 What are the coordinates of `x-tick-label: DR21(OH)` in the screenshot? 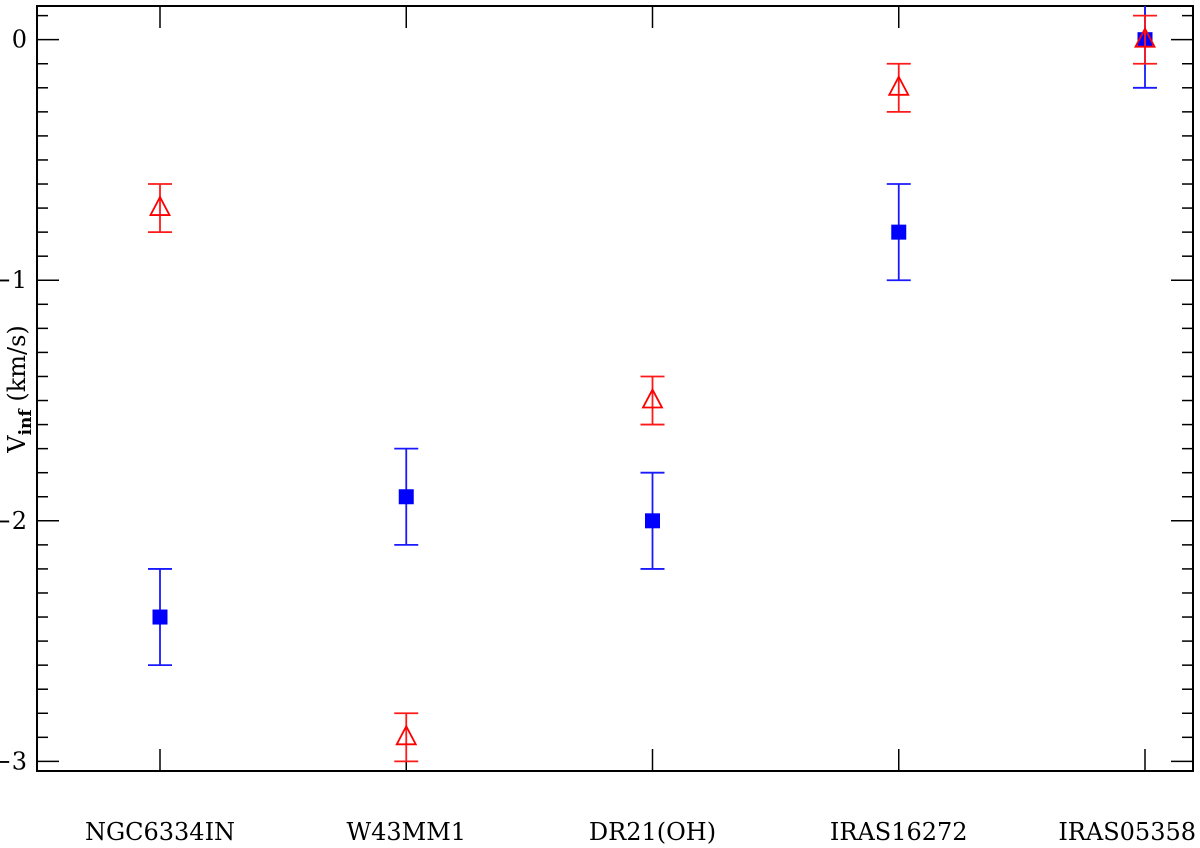 It's located at (652, 832).